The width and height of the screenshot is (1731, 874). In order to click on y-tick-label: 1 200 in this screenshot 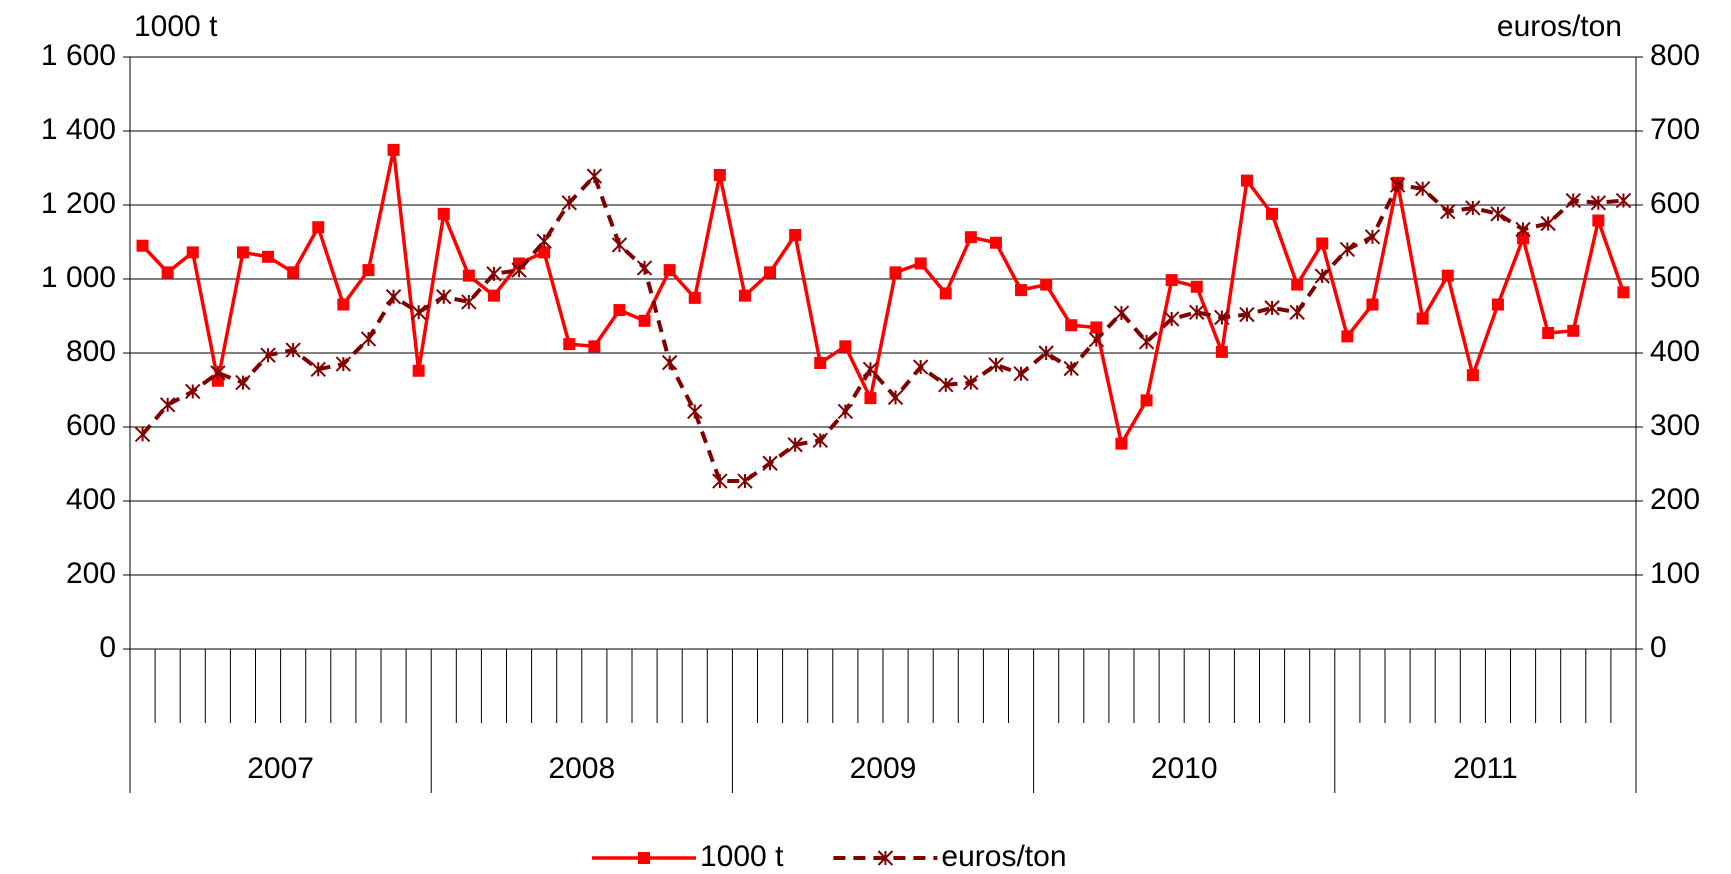, I will do `click(78, 203)`.